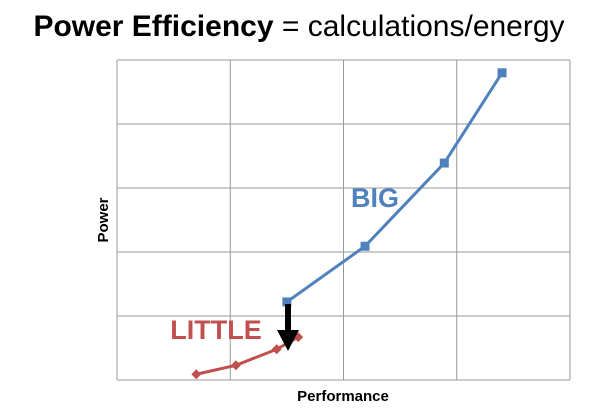 The height and width of the screenshot is (418, 598). I want to click on big-label: BIG, so click(375, 198).